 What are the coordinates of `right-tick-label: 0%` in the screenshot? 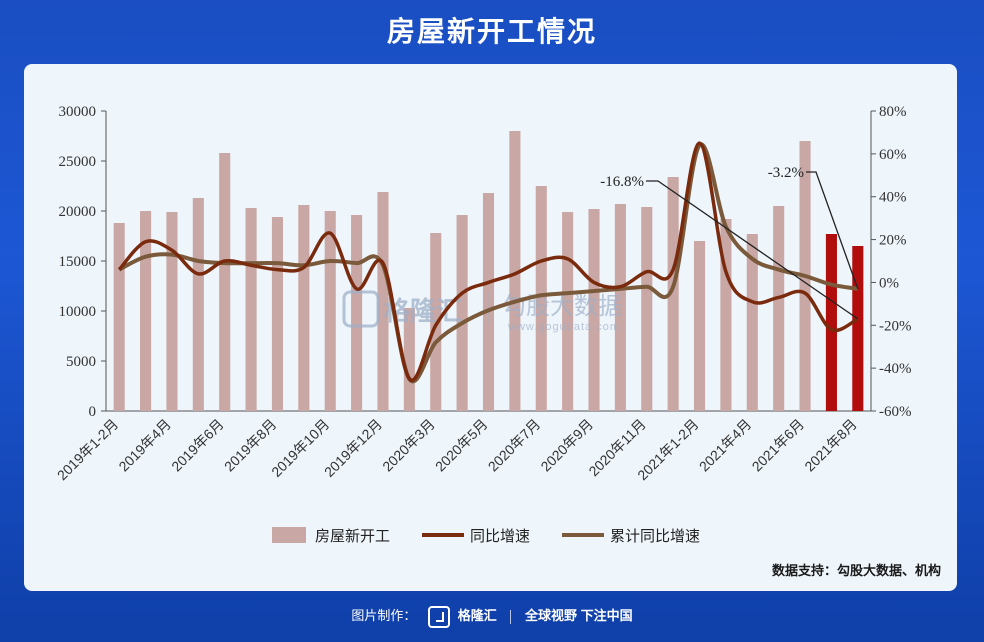 It's located at (889, 283).